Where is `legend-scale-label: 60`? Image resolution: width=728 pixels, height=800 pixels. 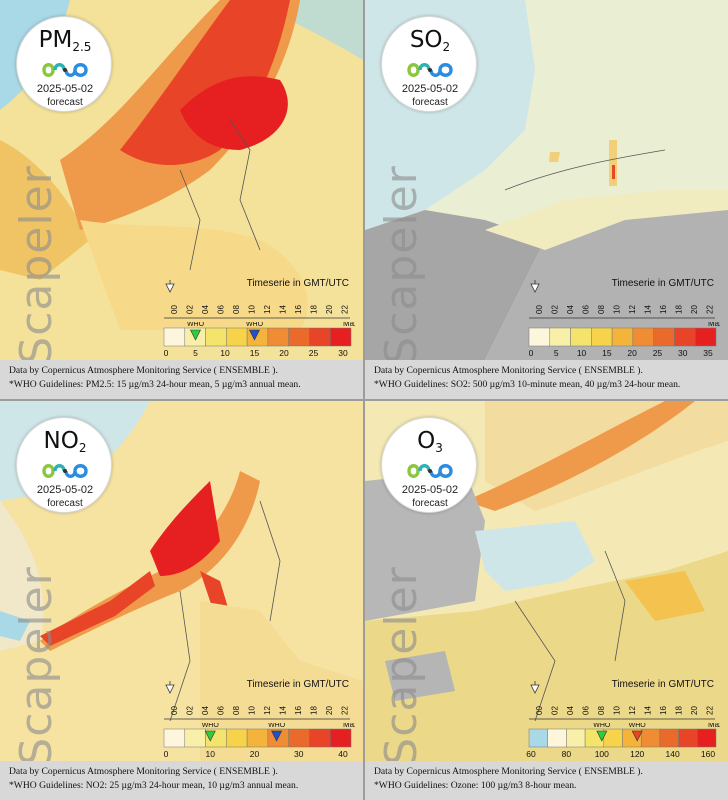 legend-scale-label: 60 is located at coordinates (531, 754).